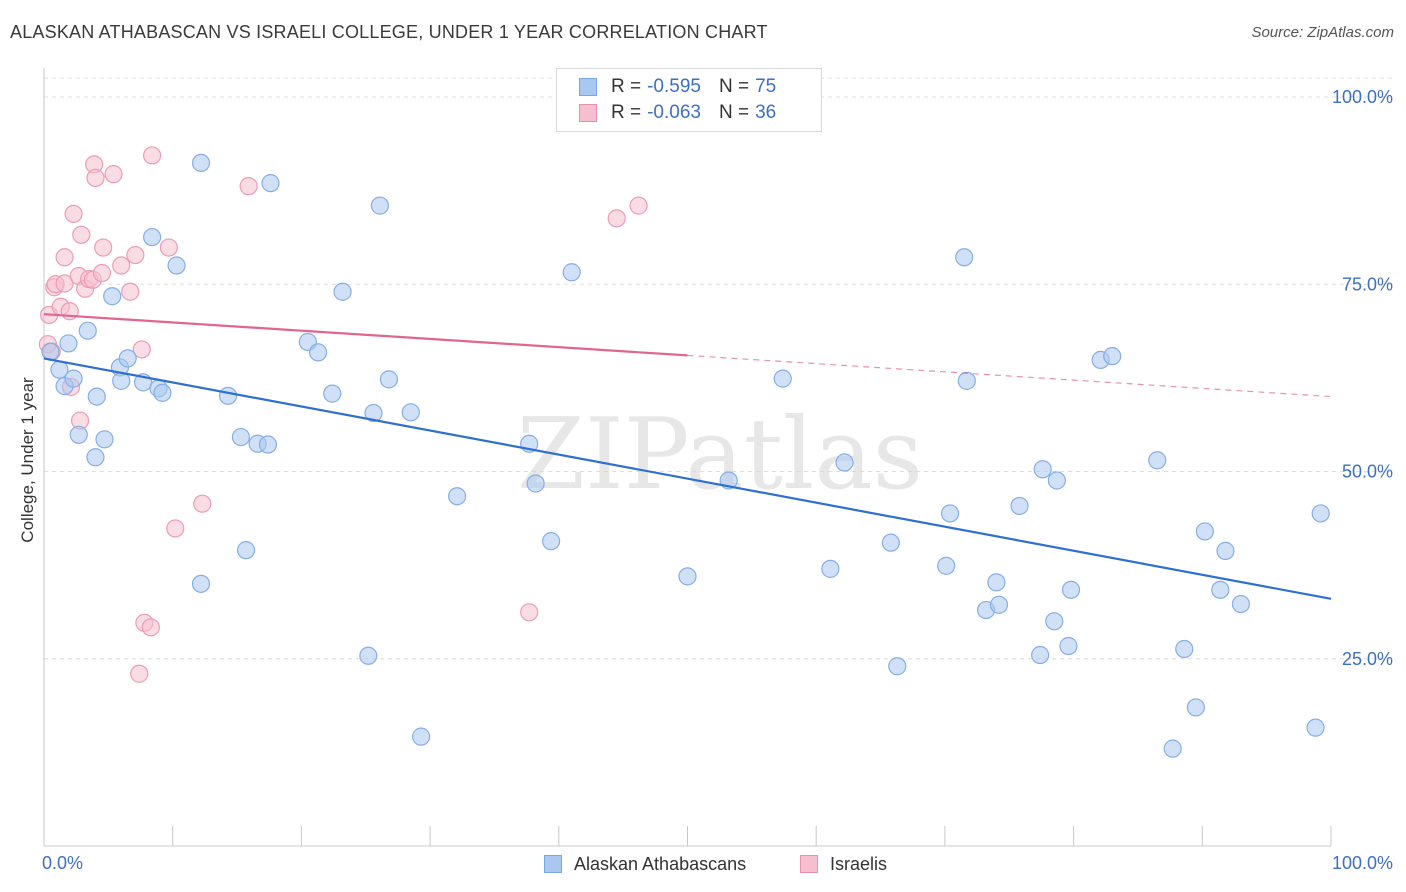 This screenshot has height=892, width=1406. I want to click on y-tick-label: 100.0%, so click(1362, 97).